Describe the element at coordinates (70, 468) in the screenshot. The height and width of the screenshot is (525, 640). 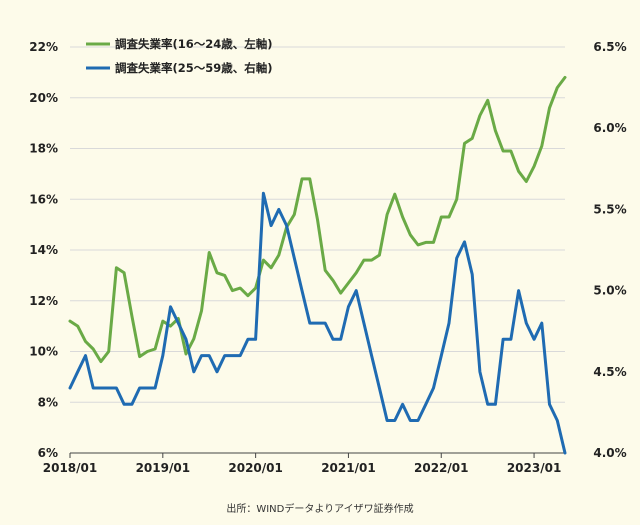
I see `x-tick-label: 2018/01` at that location.